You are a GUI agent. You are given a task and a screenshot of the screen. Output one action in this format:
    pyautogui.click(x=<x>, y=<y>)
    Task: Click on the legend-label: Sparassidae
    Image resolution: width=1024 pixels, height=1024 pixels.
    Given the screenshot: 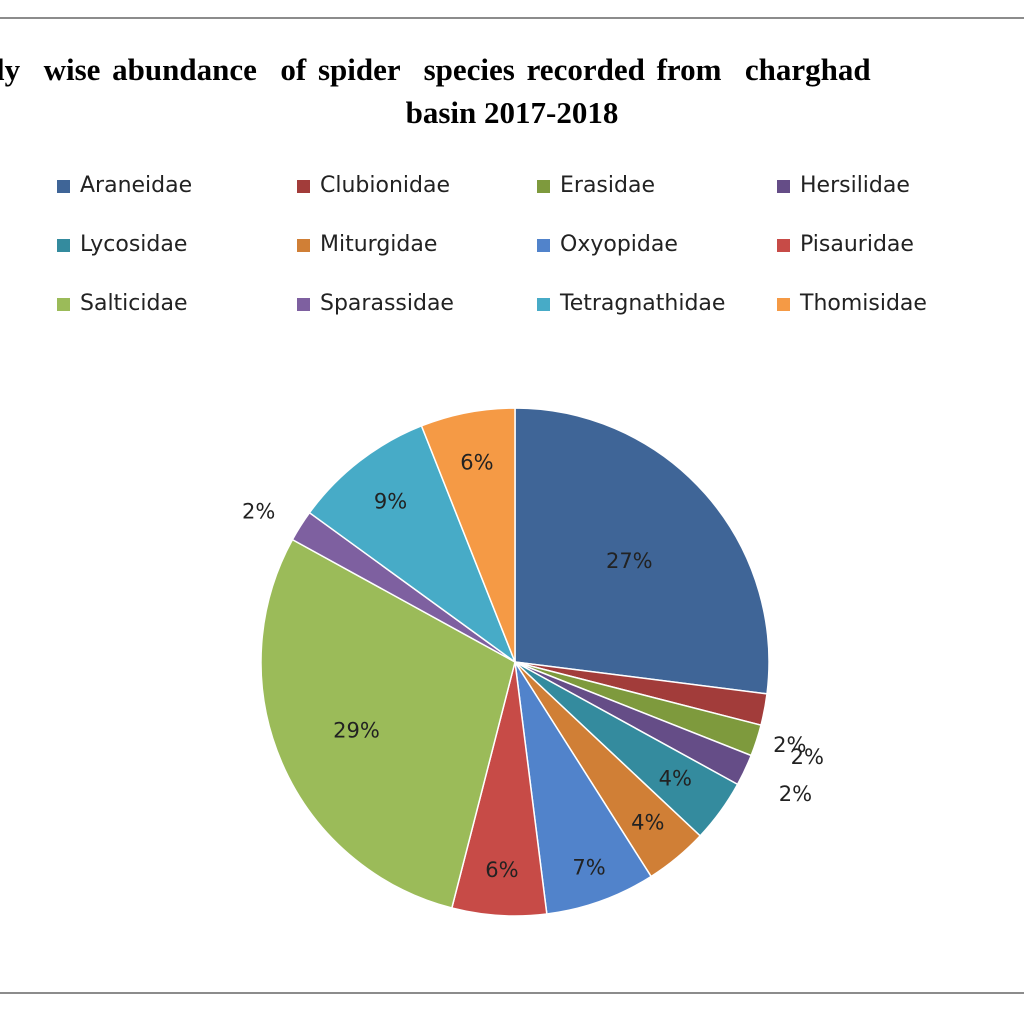 What is the action you would take?
    pyautogui.click(x=387, y=303)
    